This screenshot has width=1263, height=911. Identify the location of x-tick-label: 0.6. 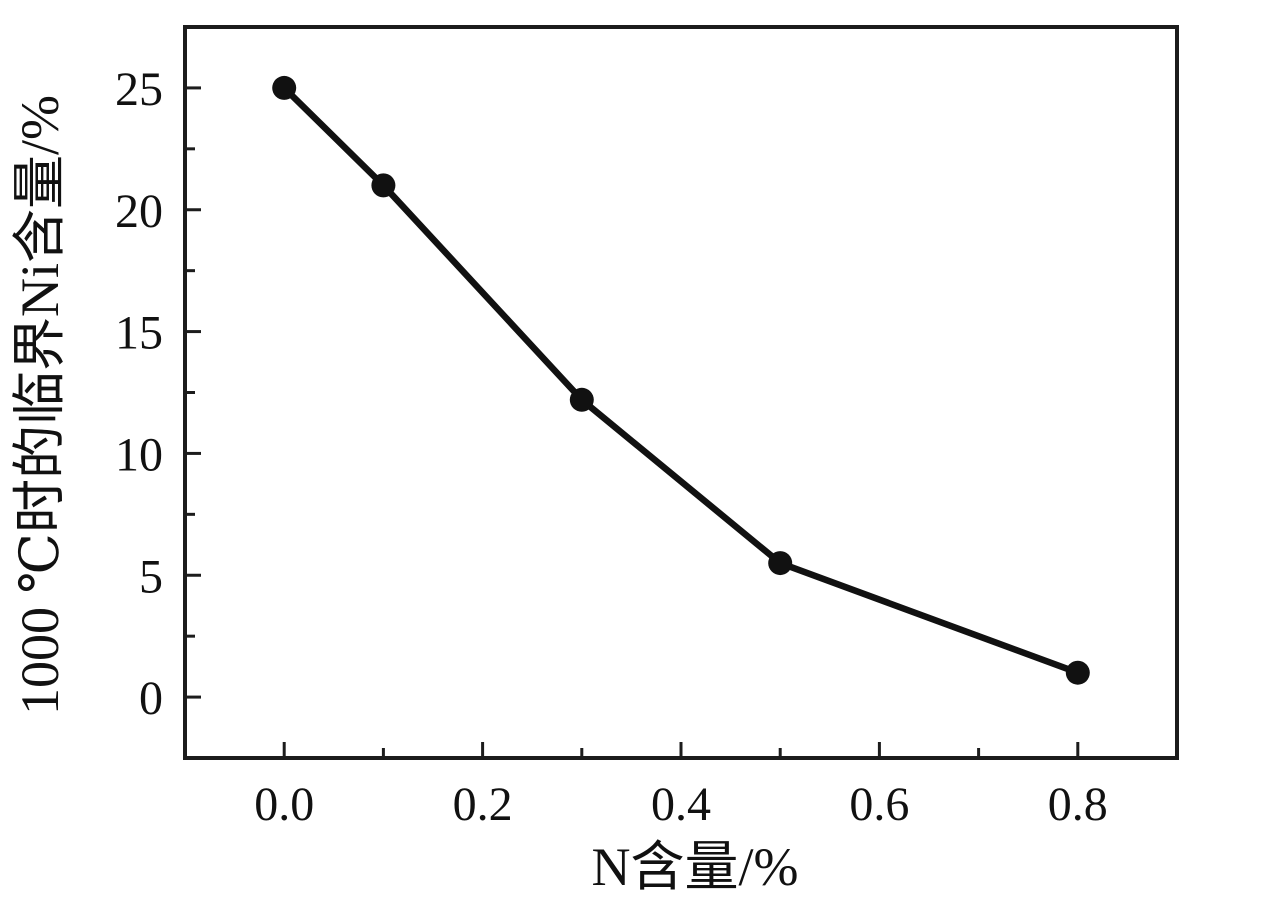
(879, 804).